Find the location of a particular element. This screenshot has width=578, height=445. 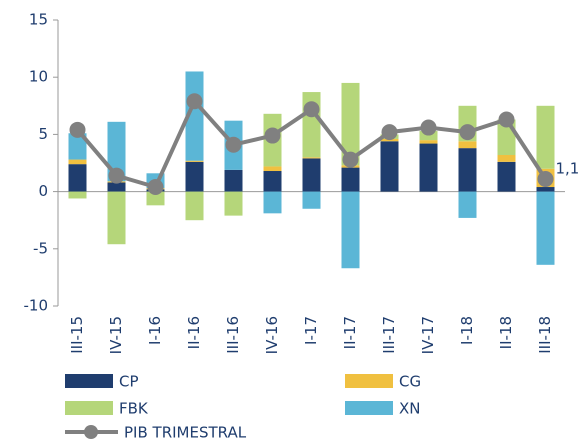

legend-label: PIB TRIMESTRAL is located at coordinates (185, 433).